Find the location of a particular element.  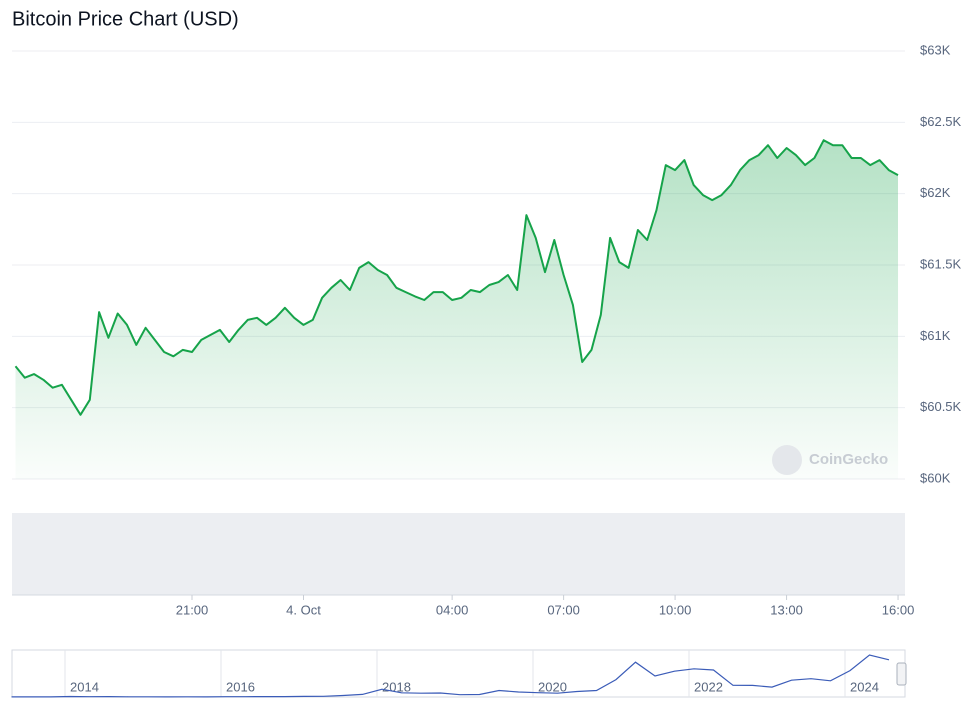

navigator is located at coordinates (458, 673).